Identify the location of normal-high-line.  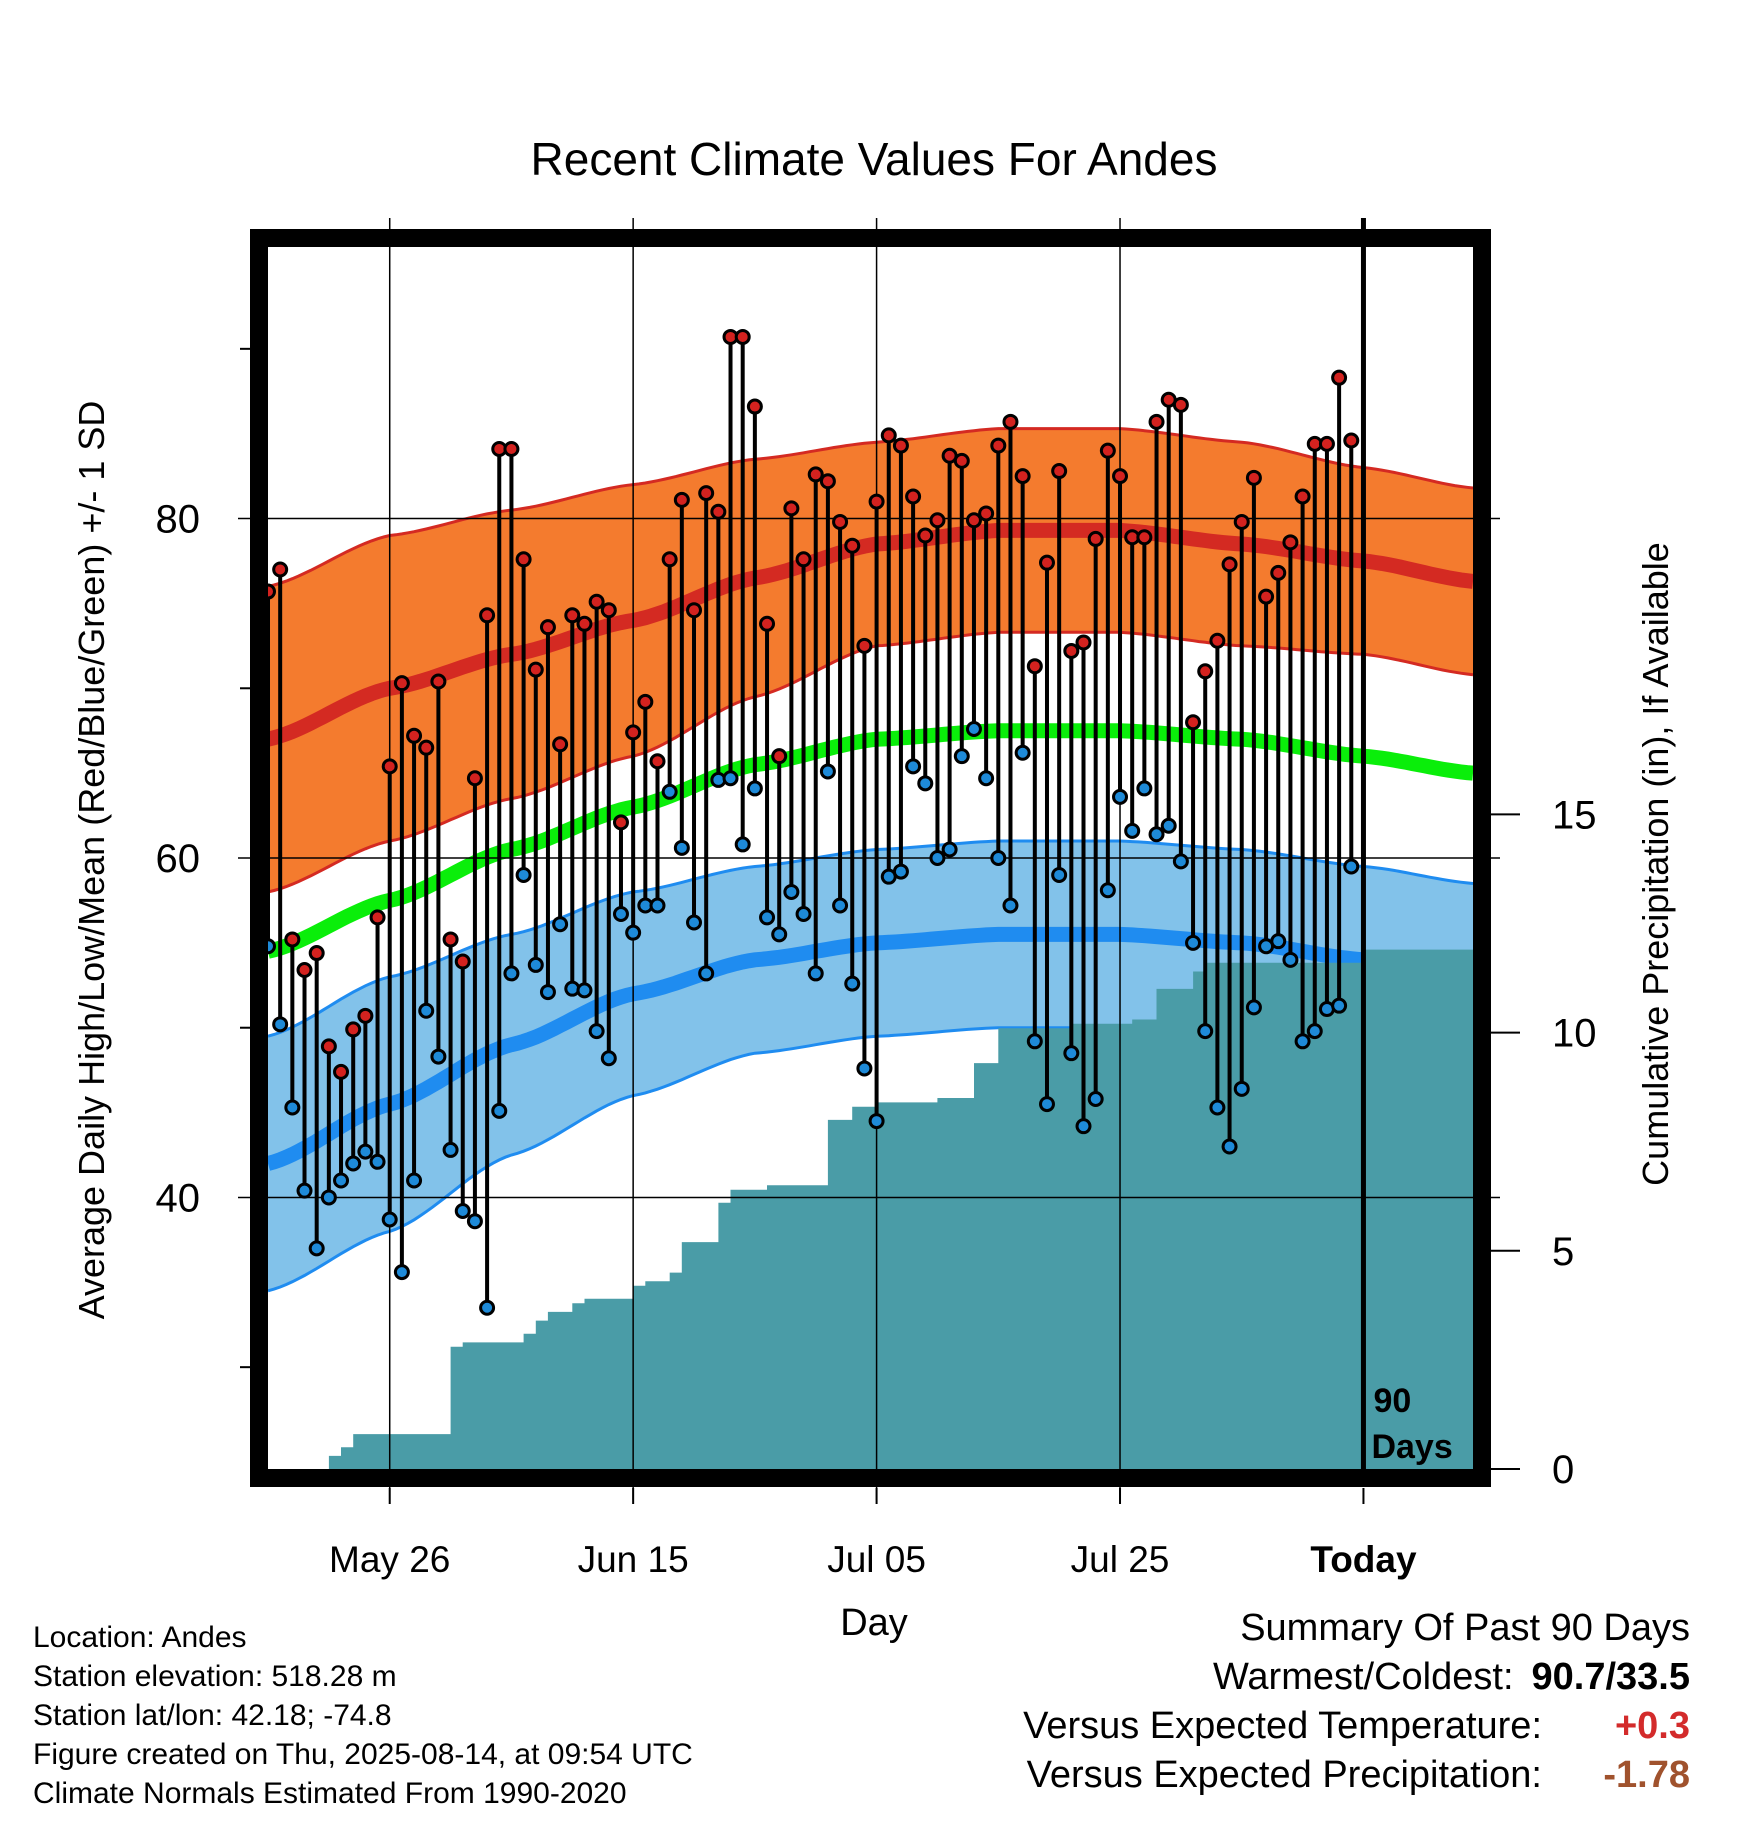
(870, 634).